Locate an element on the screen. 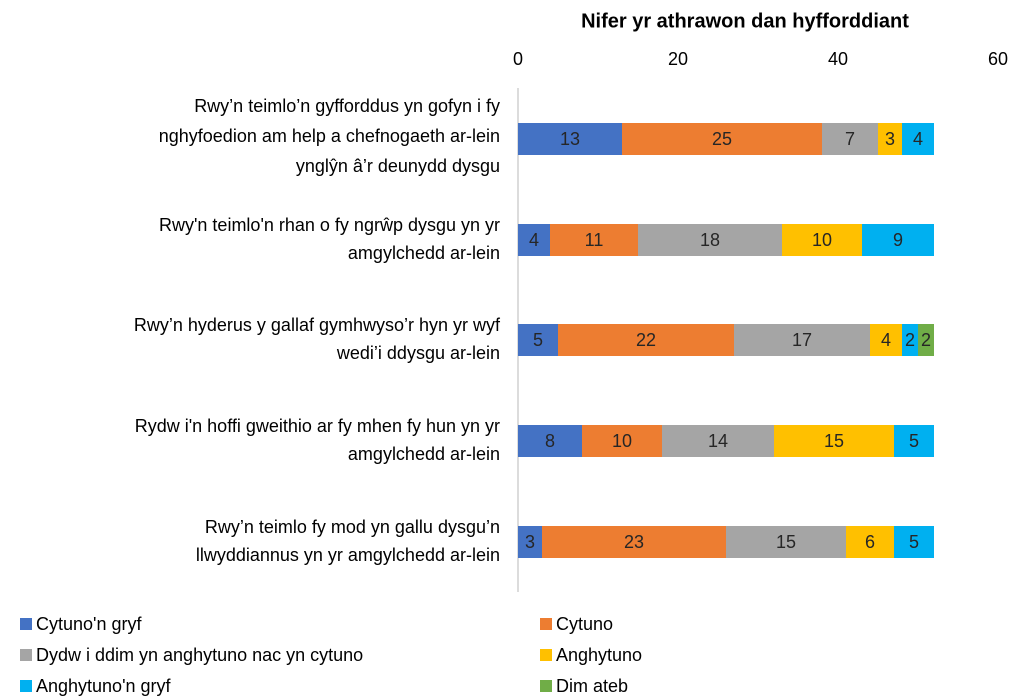 This screenshot has width=1015, height=697. data-label: 23 is located at coordinates (634, 542).